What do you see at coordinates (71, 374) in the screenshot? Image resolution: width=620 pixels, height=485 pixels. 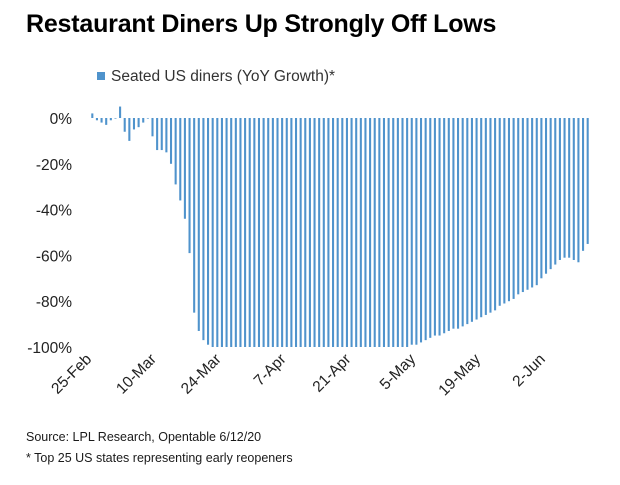 I see `x-tick-label: 25-Feb` at bounding box center [71, 374].